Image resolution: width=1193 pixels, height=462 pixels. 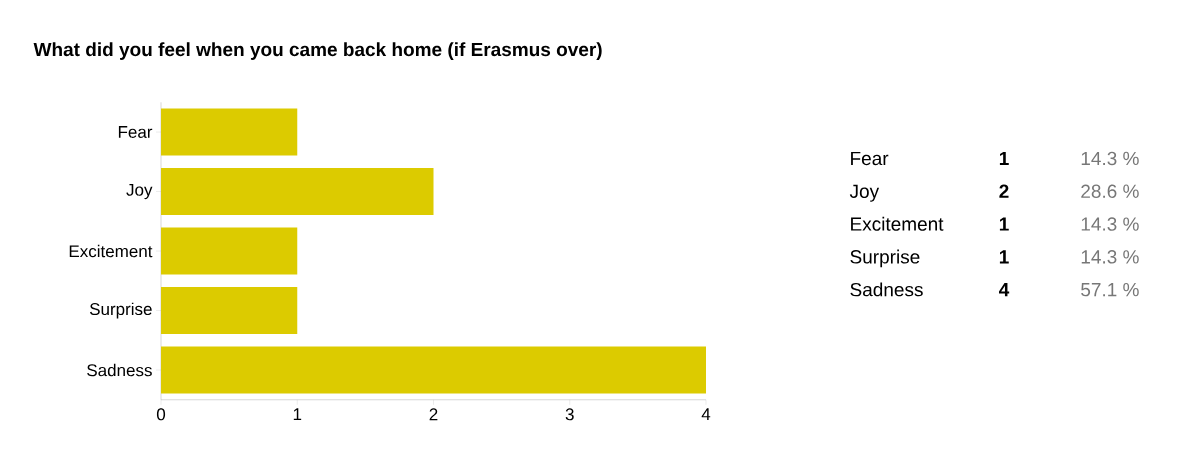 What do you see at coordinates (119, 370) in the screenshot?
I see `y-tick-label: Sadness` at bounding box center [119, 370].